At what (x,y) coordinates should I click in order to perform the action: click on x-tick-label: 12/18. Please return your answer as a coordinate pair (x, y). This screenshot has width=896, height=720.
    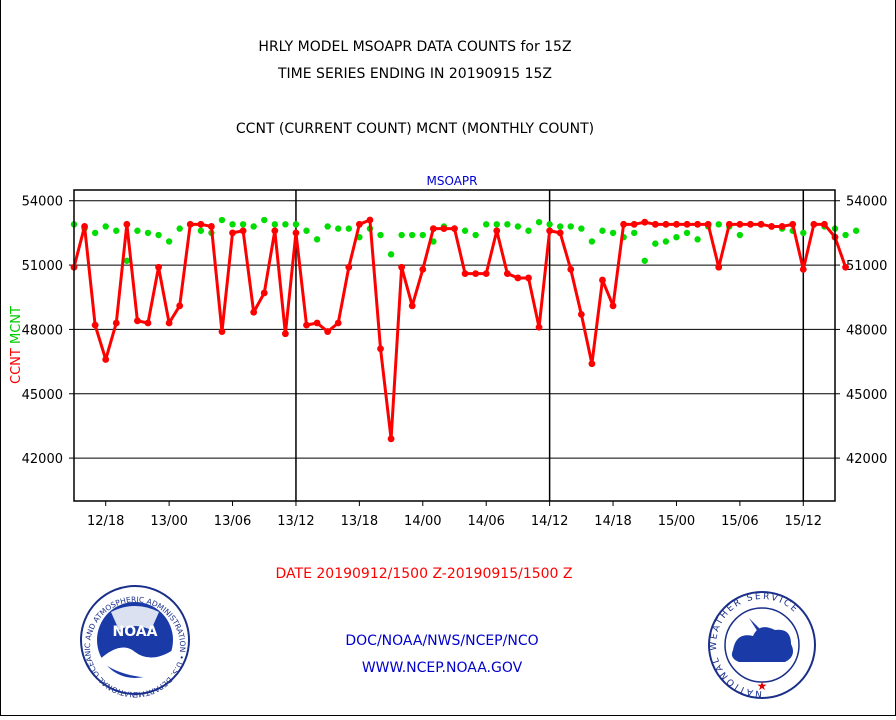
    Looking at the image, I should click on (105, 521).